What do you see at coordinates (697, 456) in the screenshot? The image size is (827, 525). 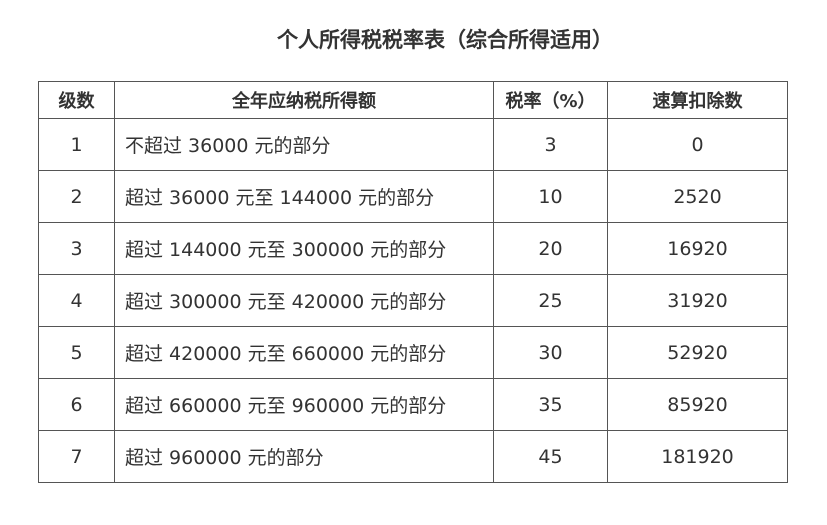 I see `cell-deduction: 181920` at bounding box center [697, 456].